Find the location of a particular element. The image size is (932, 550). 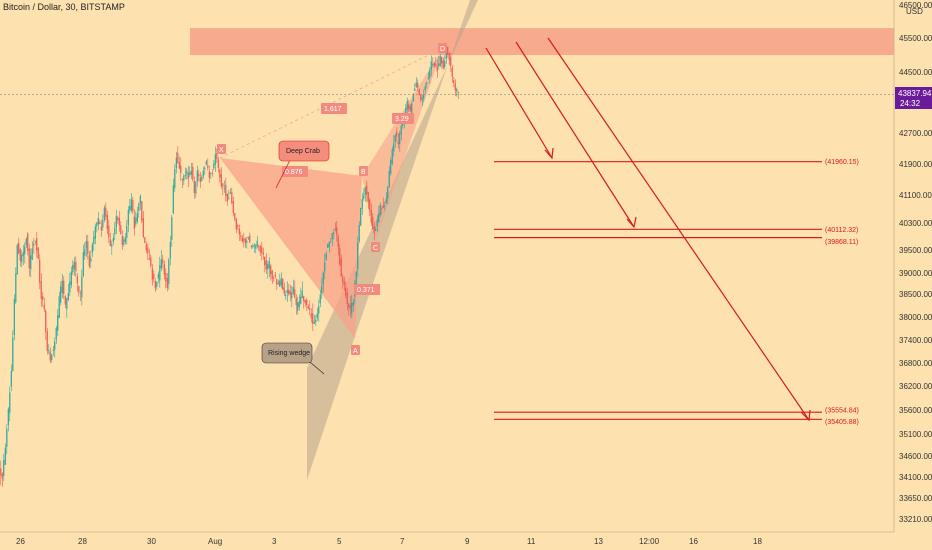

point-tag-c: C is located at coordinates (375, 247).